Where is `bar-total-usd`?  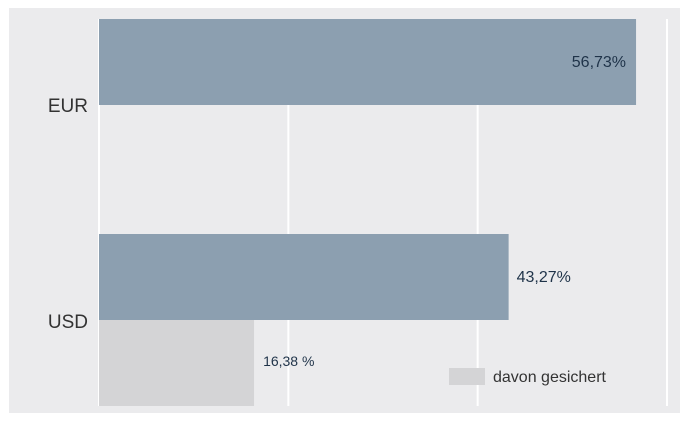 bar-total-usd is located at coordinates (304, 277).